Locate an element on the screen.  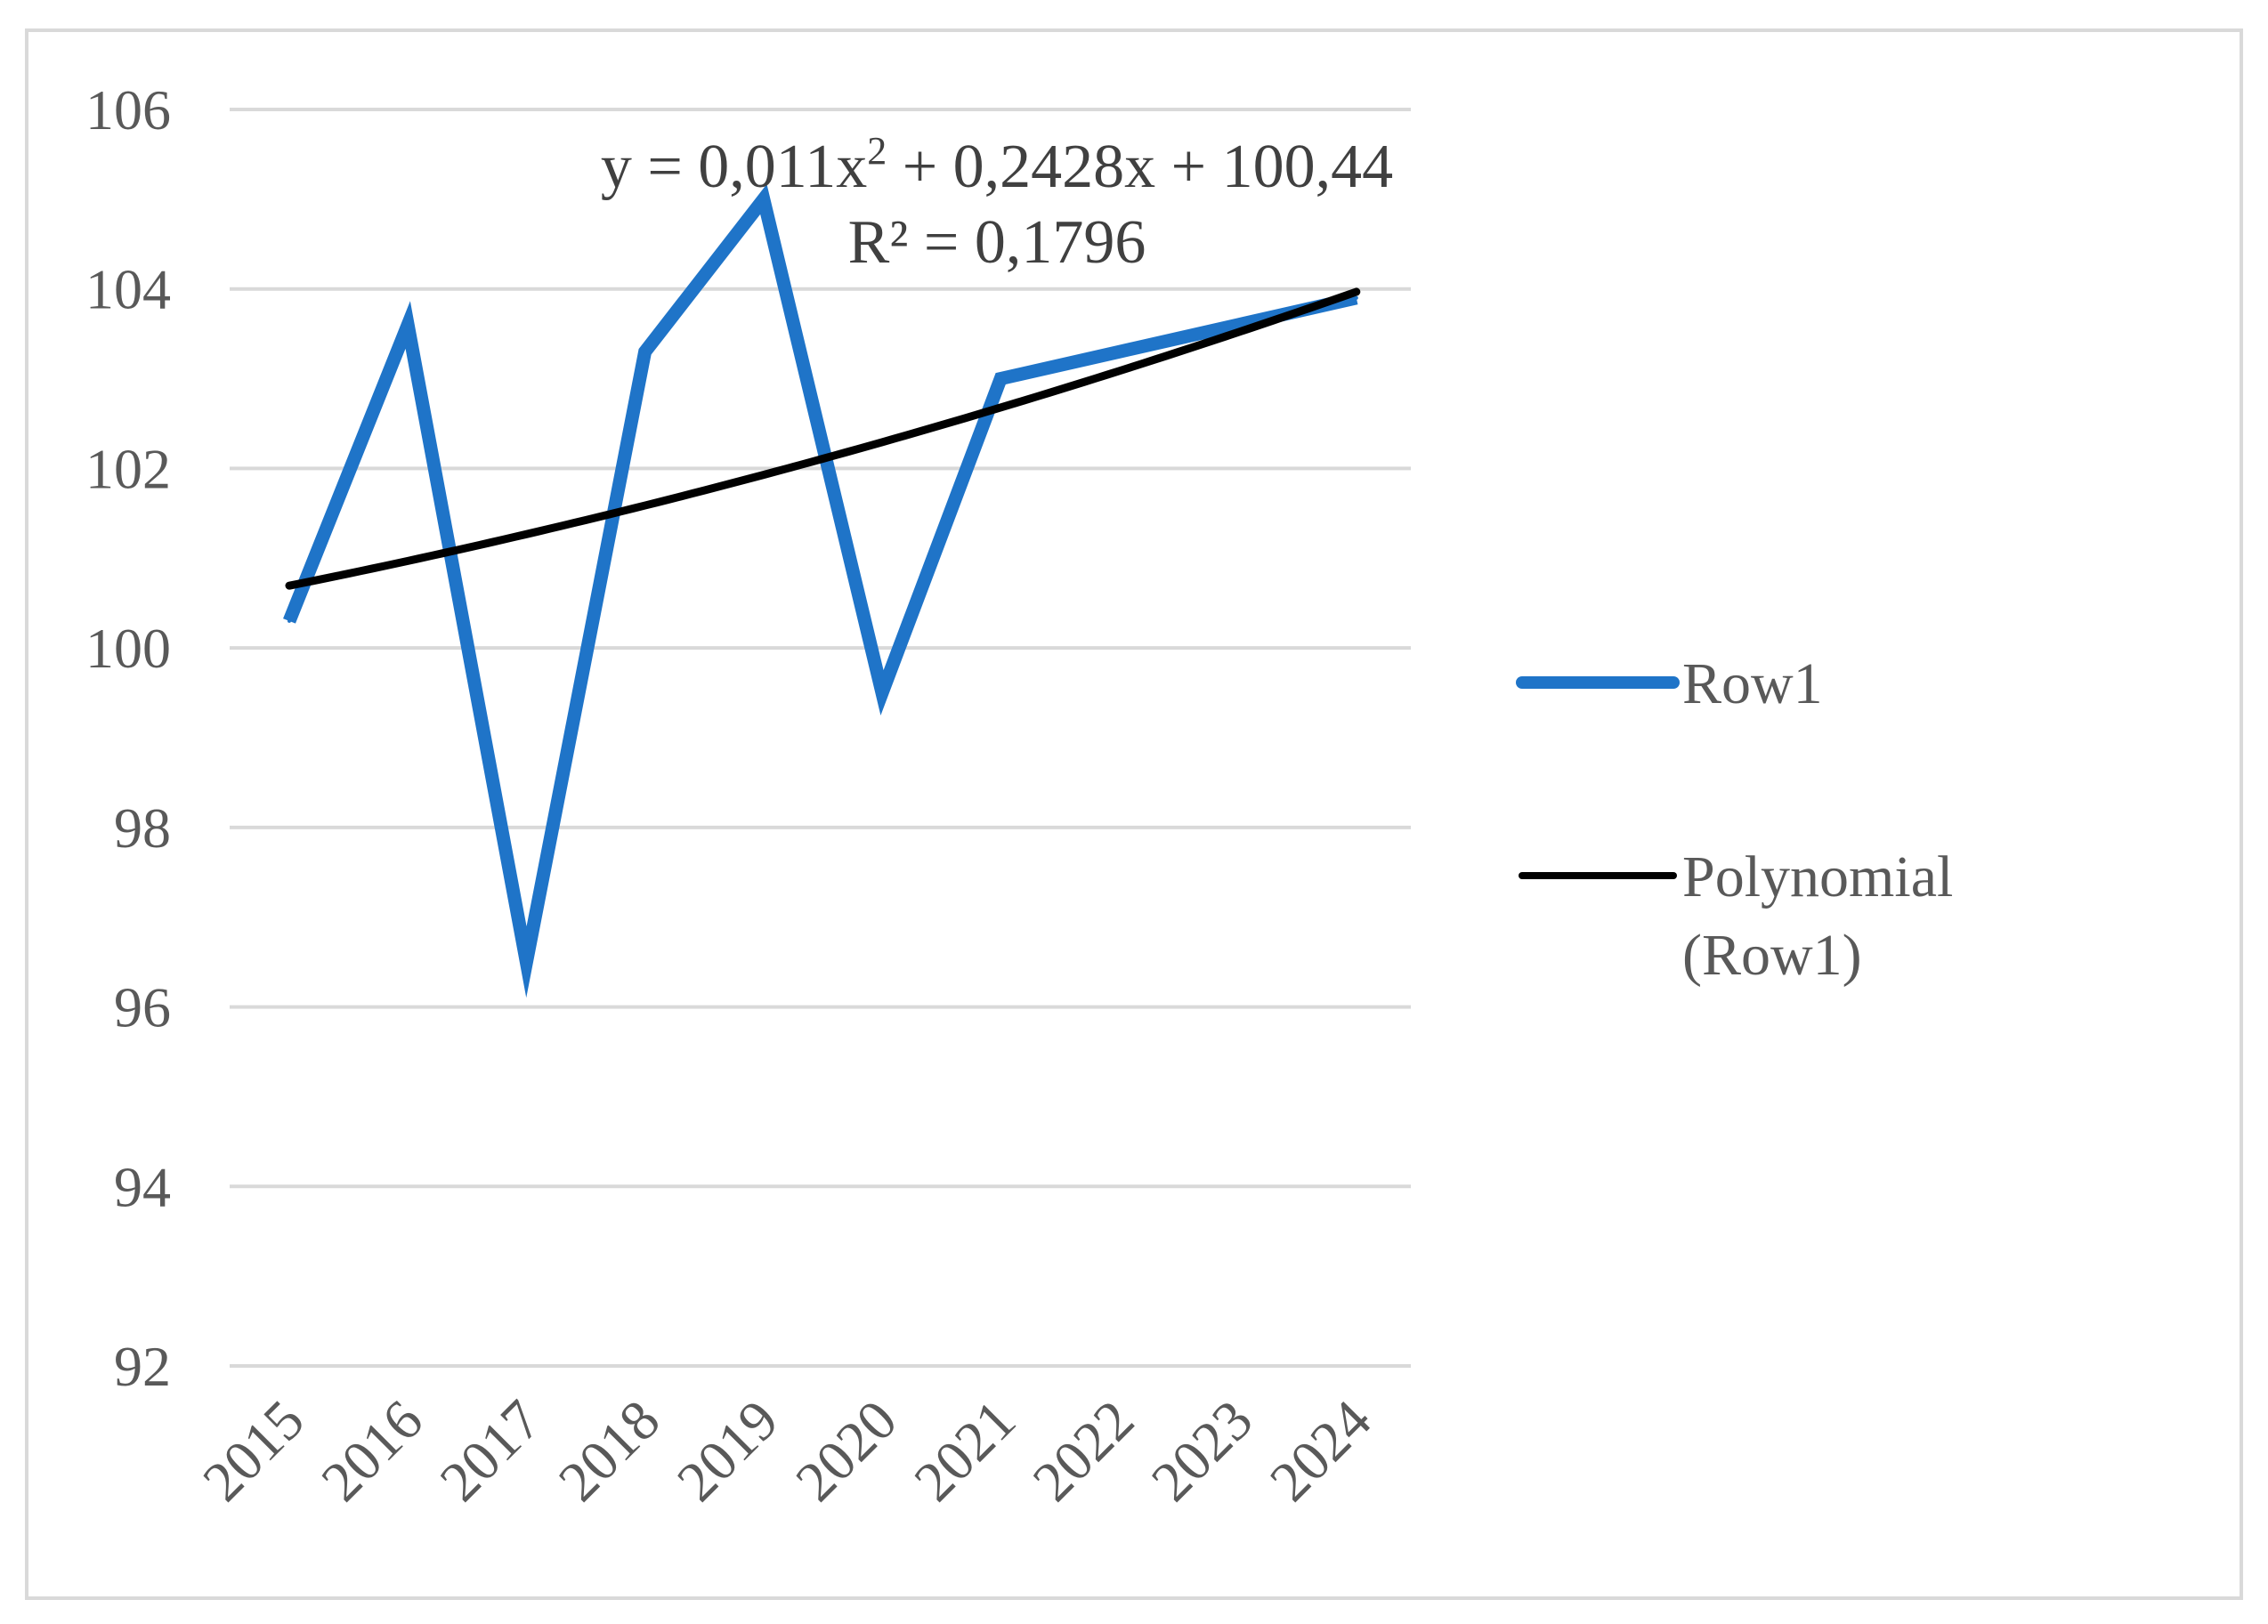
y-tick-label: 104 is located at coordinates (128, 289).